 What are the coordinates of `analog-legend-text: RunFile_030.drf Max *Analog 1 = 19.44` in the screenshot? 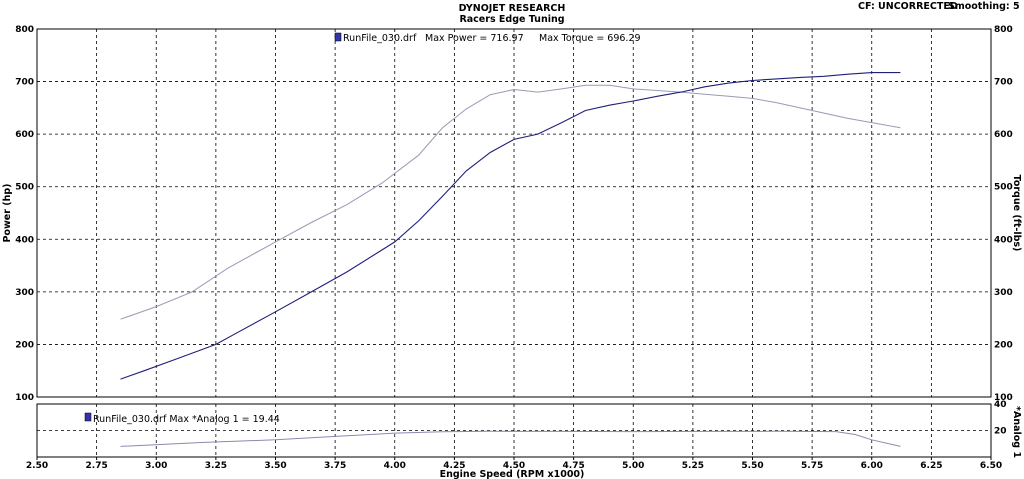 It's located at (186, 419).